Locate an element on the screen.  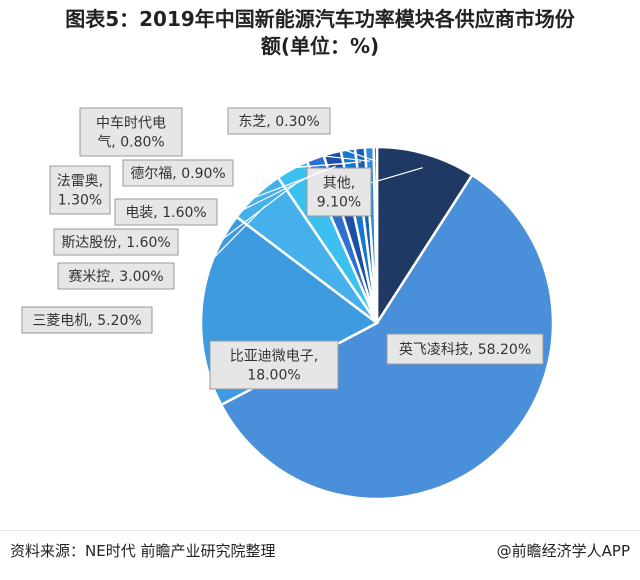
data-label-10-line0: 东芝, 0.30% is located at coordinates (278, 122).